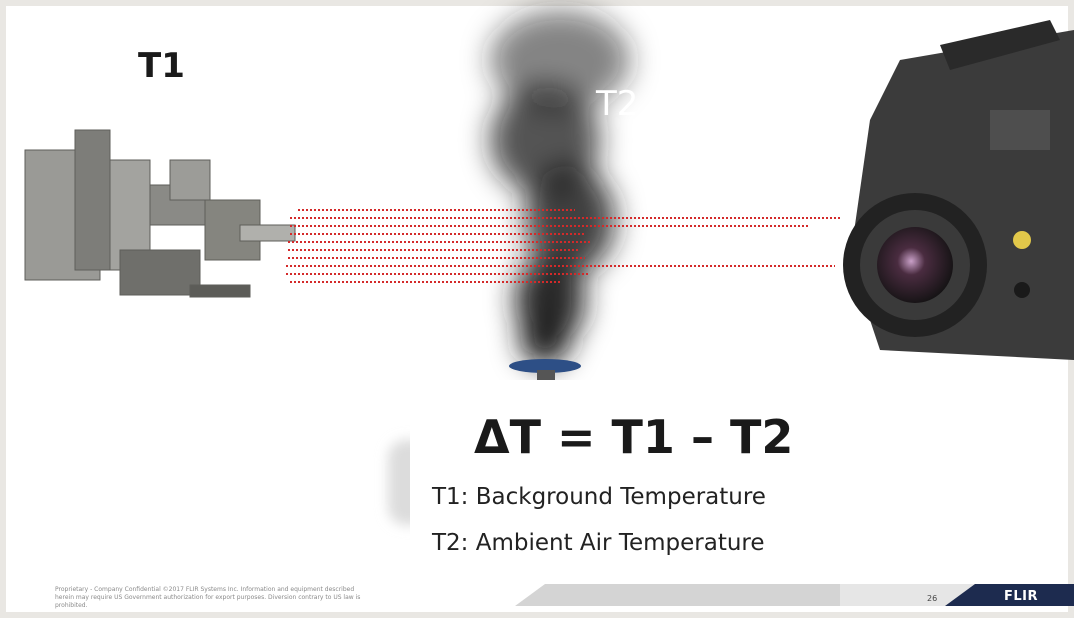  What do you see at coordinates (560, 187) in the screenshot?
I see `smoke` at bounding box center [560, 187].